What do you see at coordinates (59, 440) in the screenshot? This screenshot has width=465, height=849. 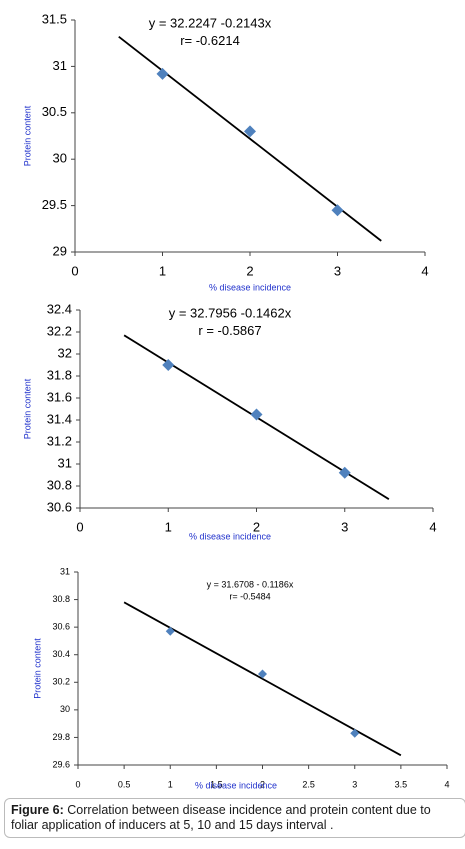 I see `y-tick-label: 31.2` at bounding box center [59, 440].